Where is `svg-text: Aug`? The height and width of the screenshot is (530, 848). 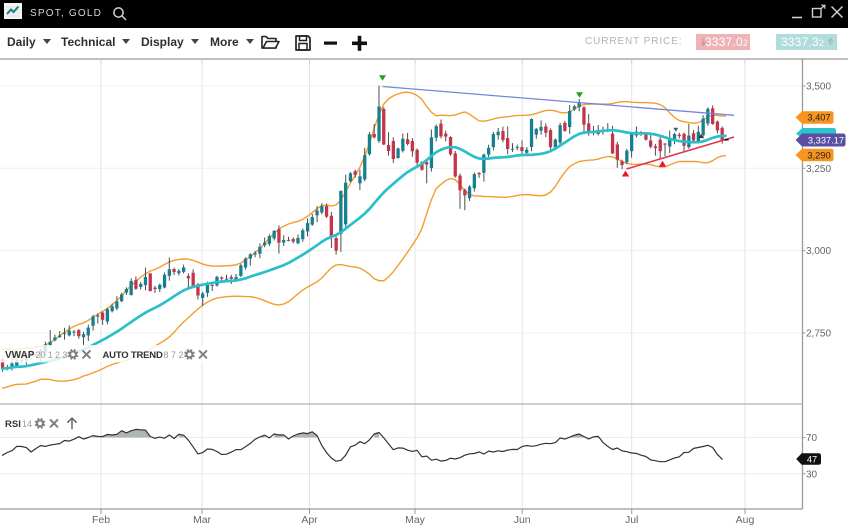 svg-text: Aug is located at coordinates (745, 520).